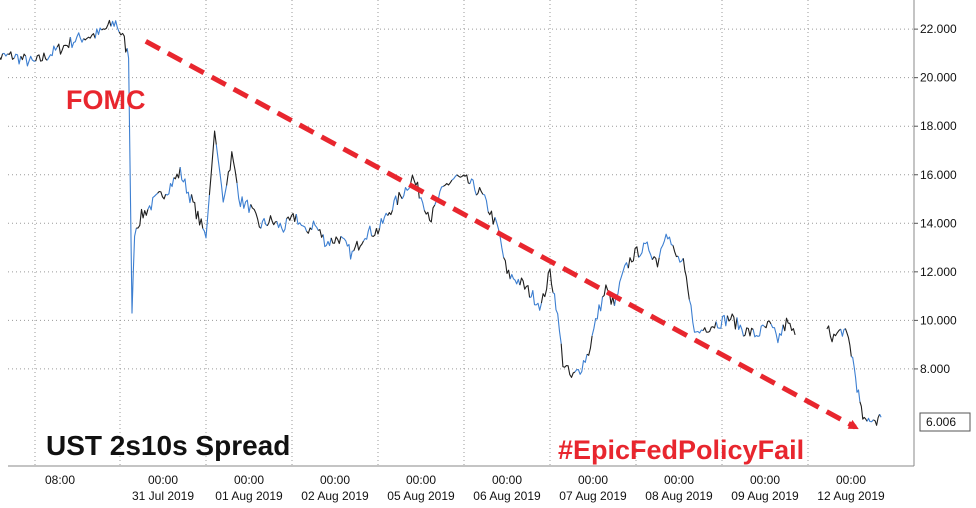 The height and width of the screenshot is (508, 976). Describe the element at coordinates (60, 480) in the screenshot. I see `x-tick-time: 08:00` at that location.